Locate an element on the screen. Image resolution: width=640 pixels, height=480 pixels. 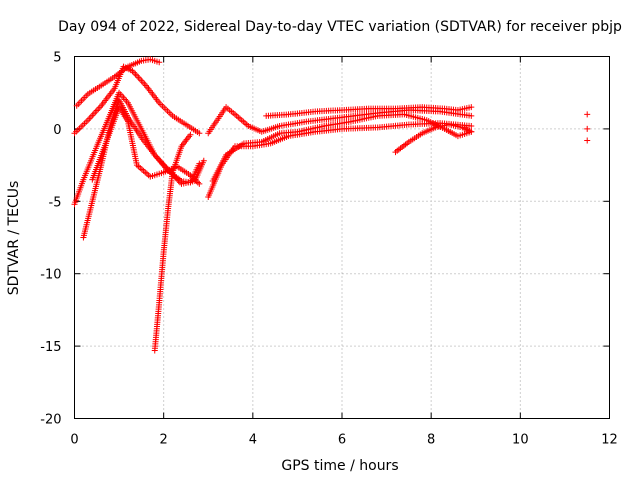
x-tick-label: 6 is located at coordinates (342, 440).